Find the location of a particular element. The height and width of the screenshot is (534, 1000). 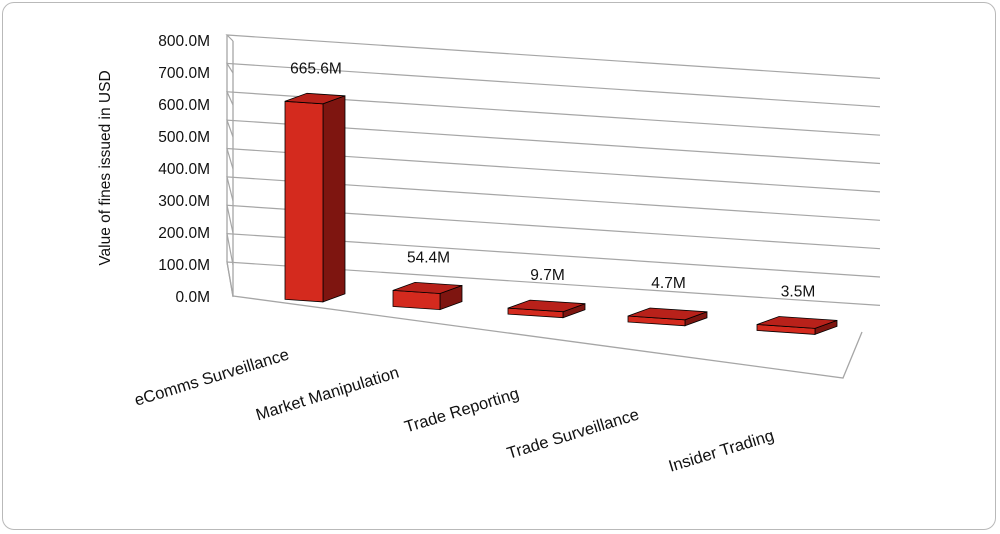

y-tick-label: 700.0M is located at coordinates (184, 73).